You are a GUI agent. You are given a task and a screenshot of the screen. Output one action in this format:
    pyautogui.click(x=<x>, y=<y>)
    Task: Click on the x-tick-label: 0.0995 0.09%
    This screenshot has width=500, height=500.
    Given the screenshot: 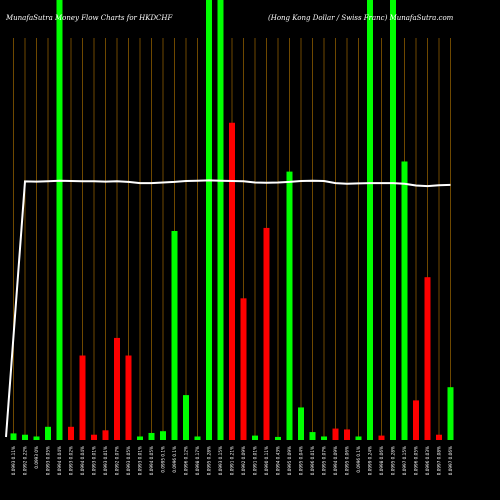 What is the action you would take?
    pyautogui.click(x=289, y=460)
    